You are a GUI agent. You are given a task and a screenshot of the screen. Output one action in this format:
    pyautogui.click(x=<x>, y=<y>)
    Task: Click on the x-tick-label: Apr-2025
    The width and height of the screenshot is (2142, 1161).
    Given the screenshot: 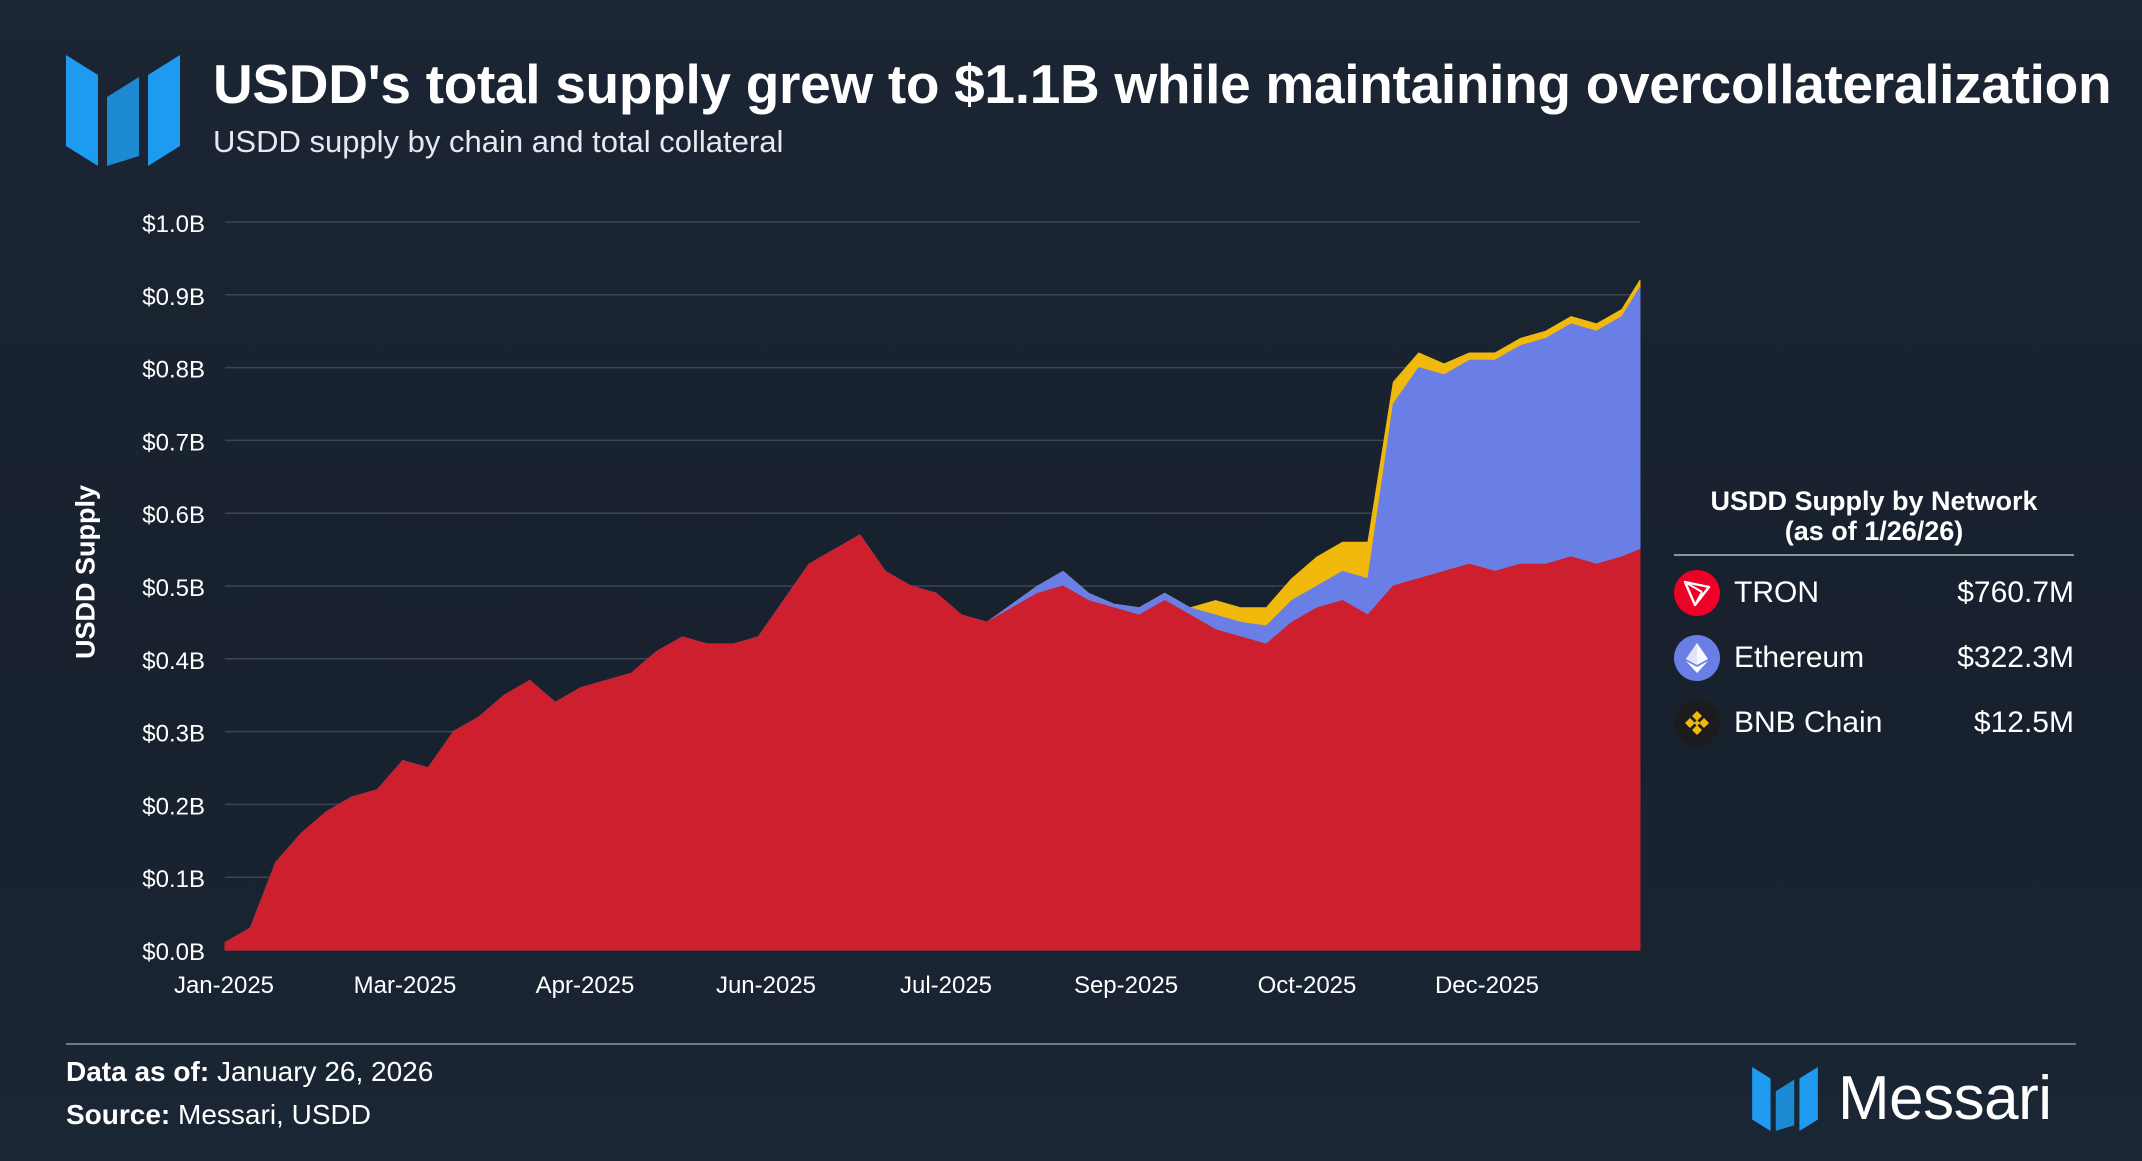 What is the action you would take?
    pyautogui.click(x=585, y=985)
    